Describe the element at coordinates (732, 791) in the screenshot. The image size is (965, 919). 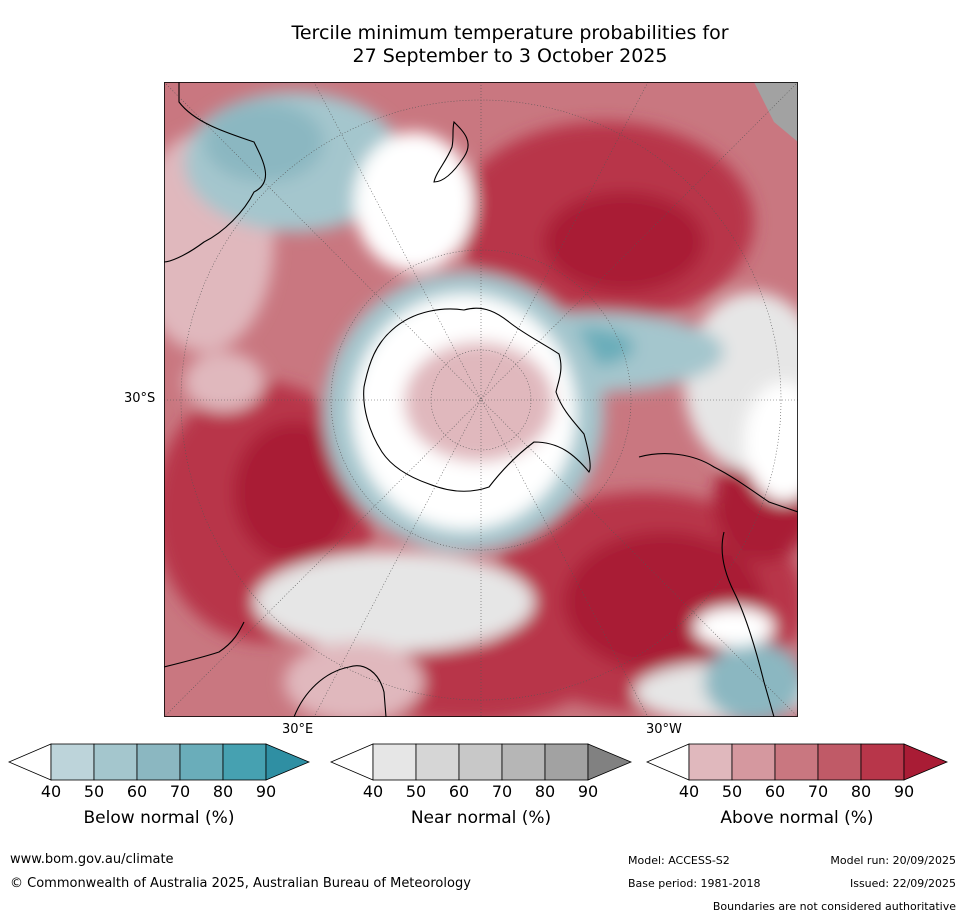
I see `above-tick-label: 50` at that location.